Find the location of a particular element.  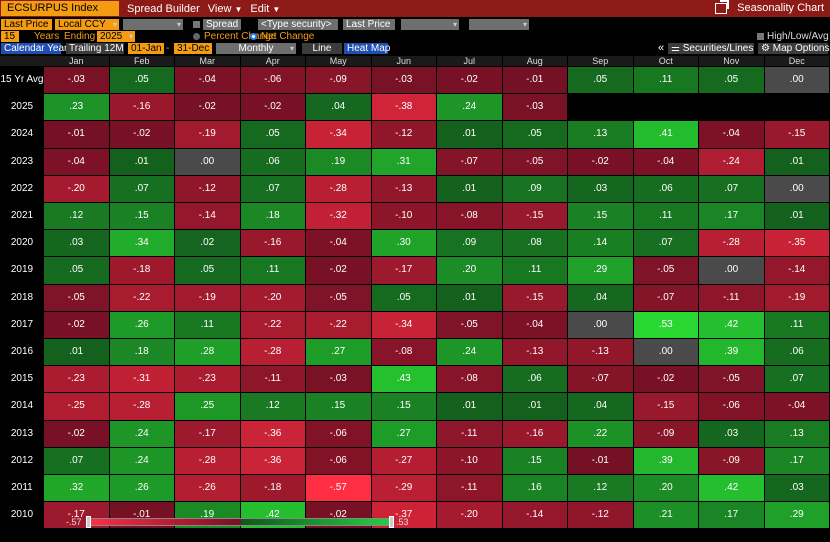

years-count-input: 15 is located at coordinates (10, 36).